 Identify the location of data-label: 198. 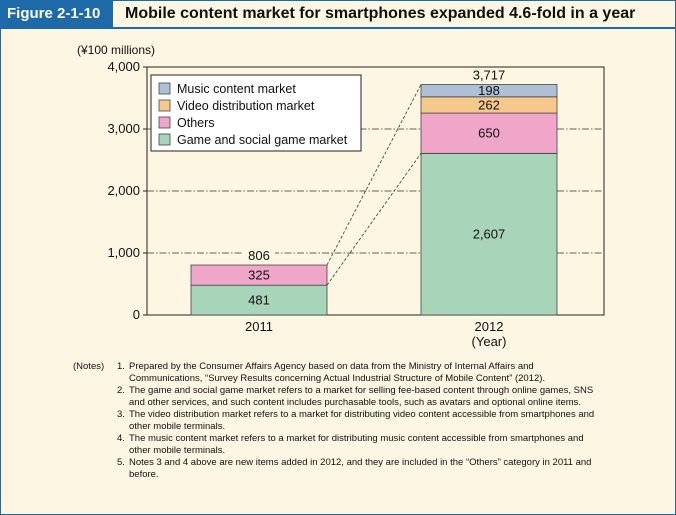
(489, 90).